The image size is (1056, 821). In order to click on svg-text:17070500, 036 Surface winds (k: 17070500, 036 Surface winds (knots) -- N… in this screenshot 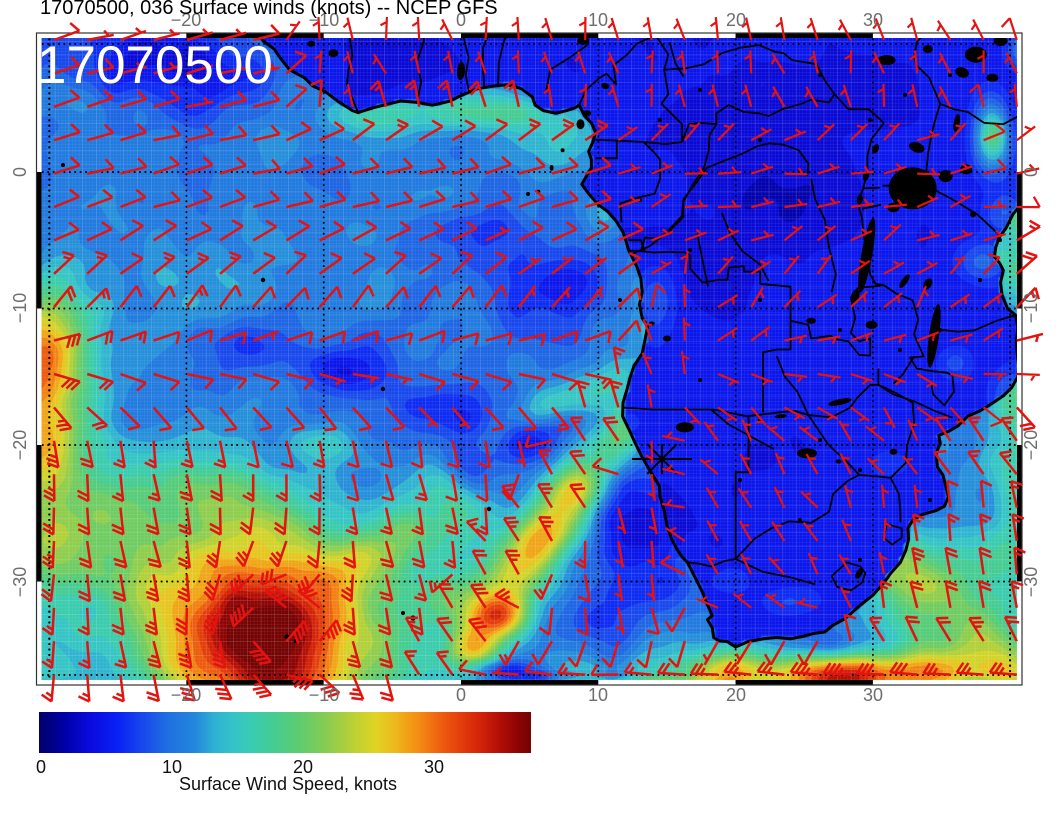, I will do `click(269, 9)`.